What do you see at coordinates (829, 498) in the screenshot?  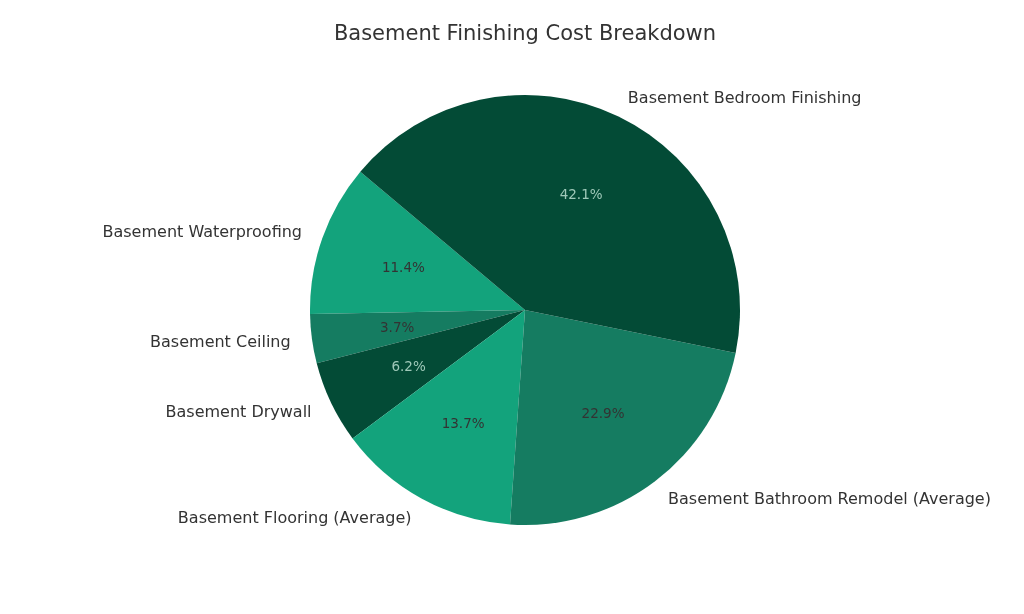 I see `slice-label: Basement Bathroom Remodel (Average)` at bounding box center [829, 498].